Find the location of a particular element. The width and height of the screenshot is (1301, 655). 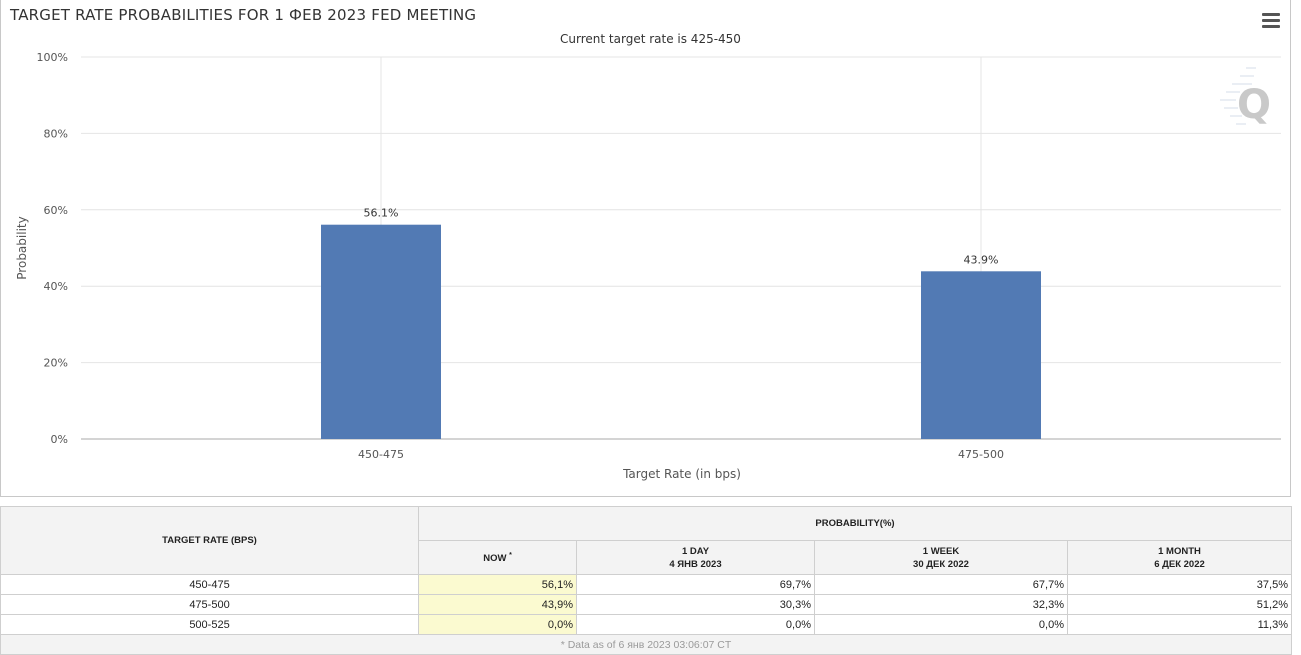

table-footer: * Data as of 6 янв 2023 03:06:07 CT is located at coordinates (646, 644).